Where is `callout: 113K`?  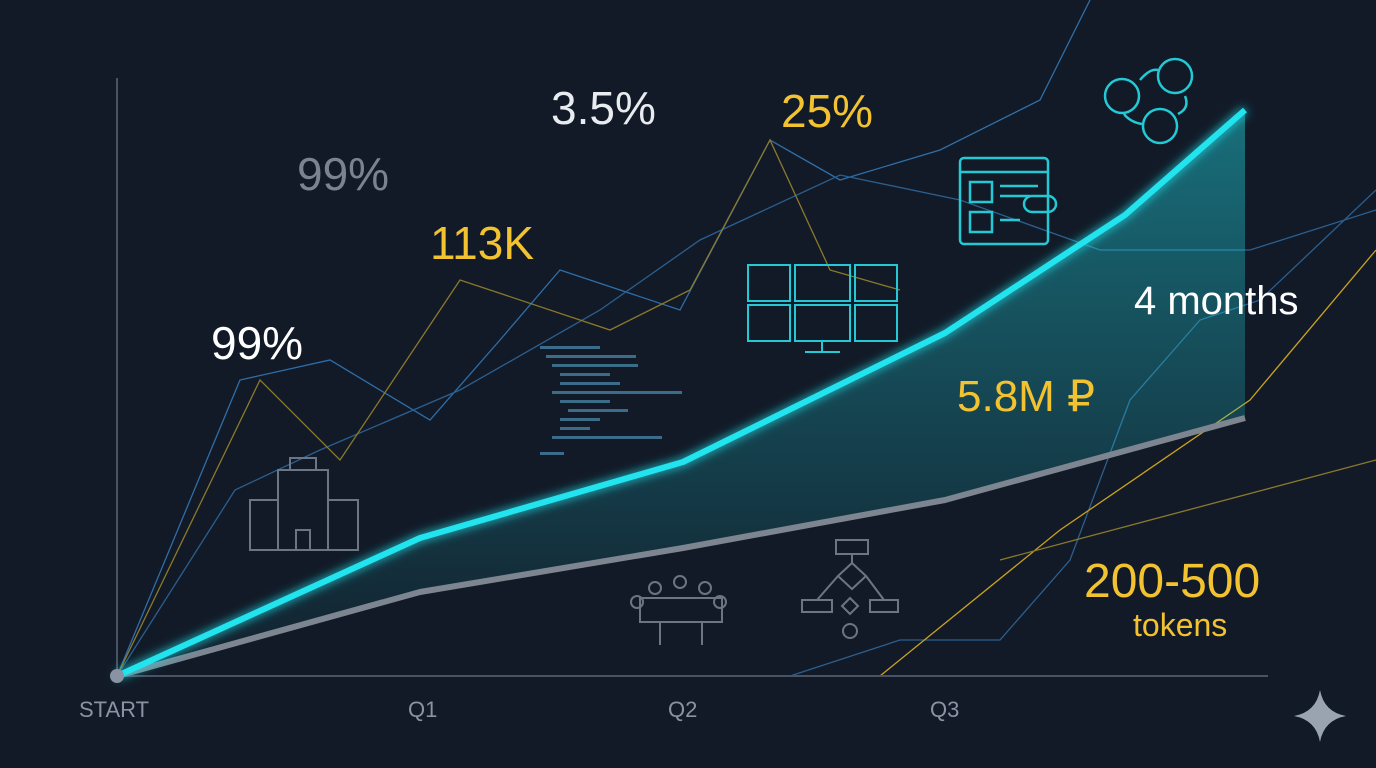
callout: 113K is located at coordinates (482, 243).